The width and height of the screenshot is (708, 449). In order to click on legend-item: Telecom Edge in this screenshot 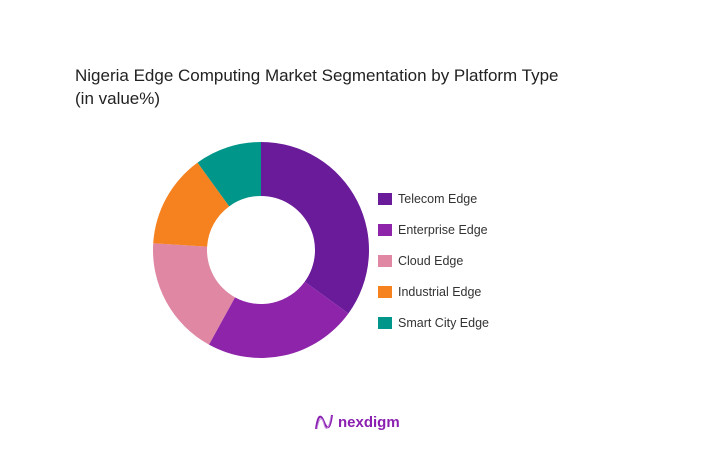, I will do `click(433, 198)`.